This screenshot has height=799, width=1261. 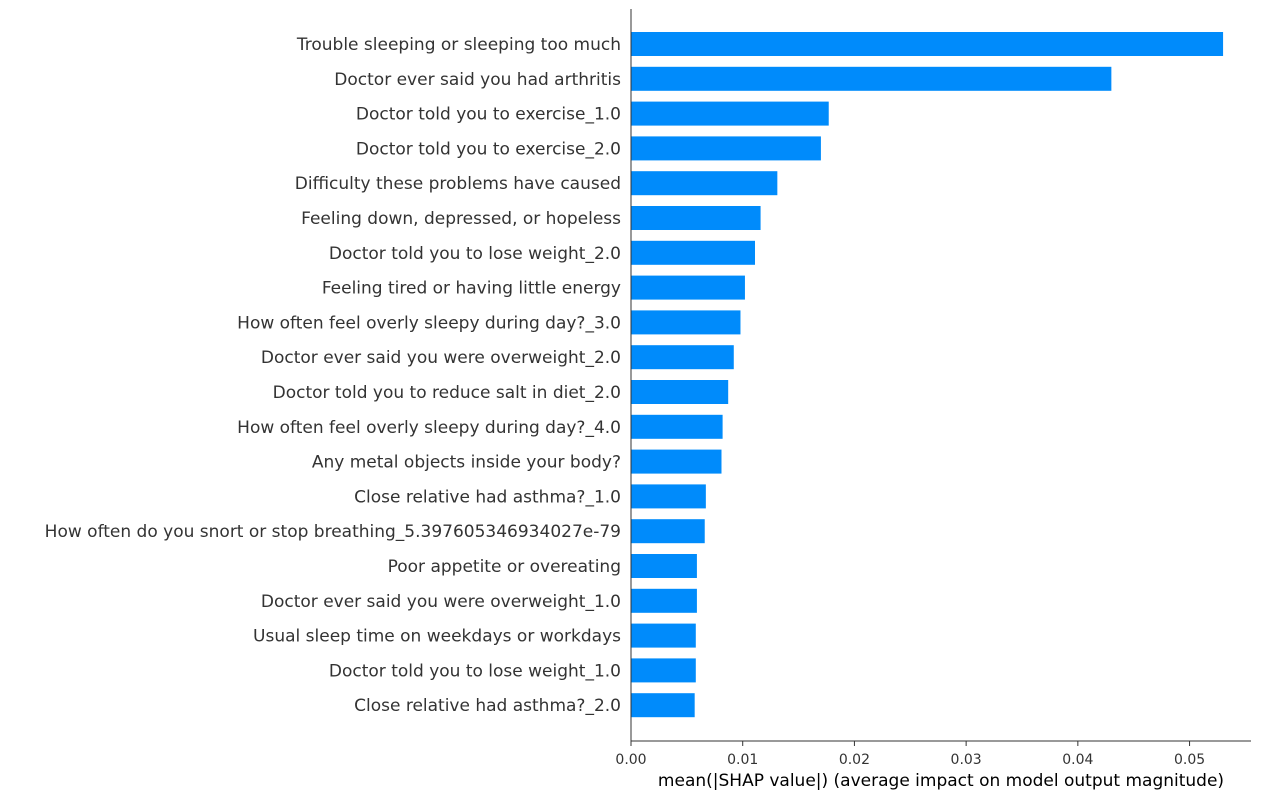 I want to click on category-label: Doctor told you to lose weight_2.0, so click(x=475, y=254).